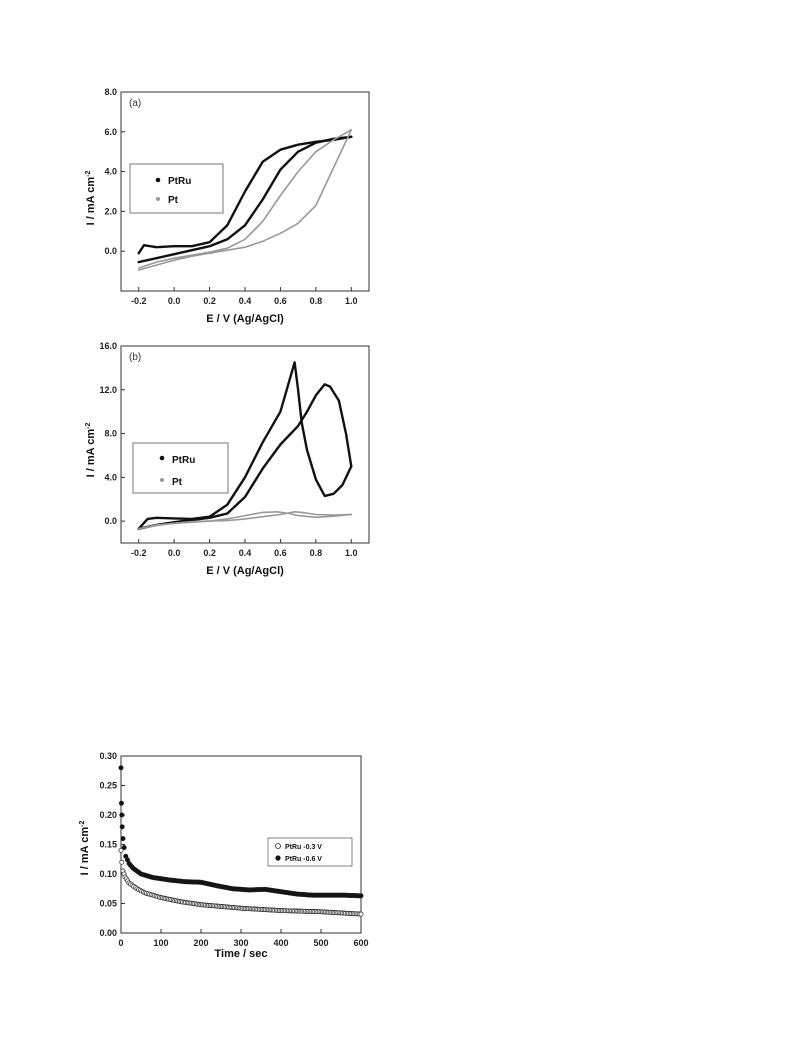  I want to click on y-tick-label: 16.0, so click(108, 346).